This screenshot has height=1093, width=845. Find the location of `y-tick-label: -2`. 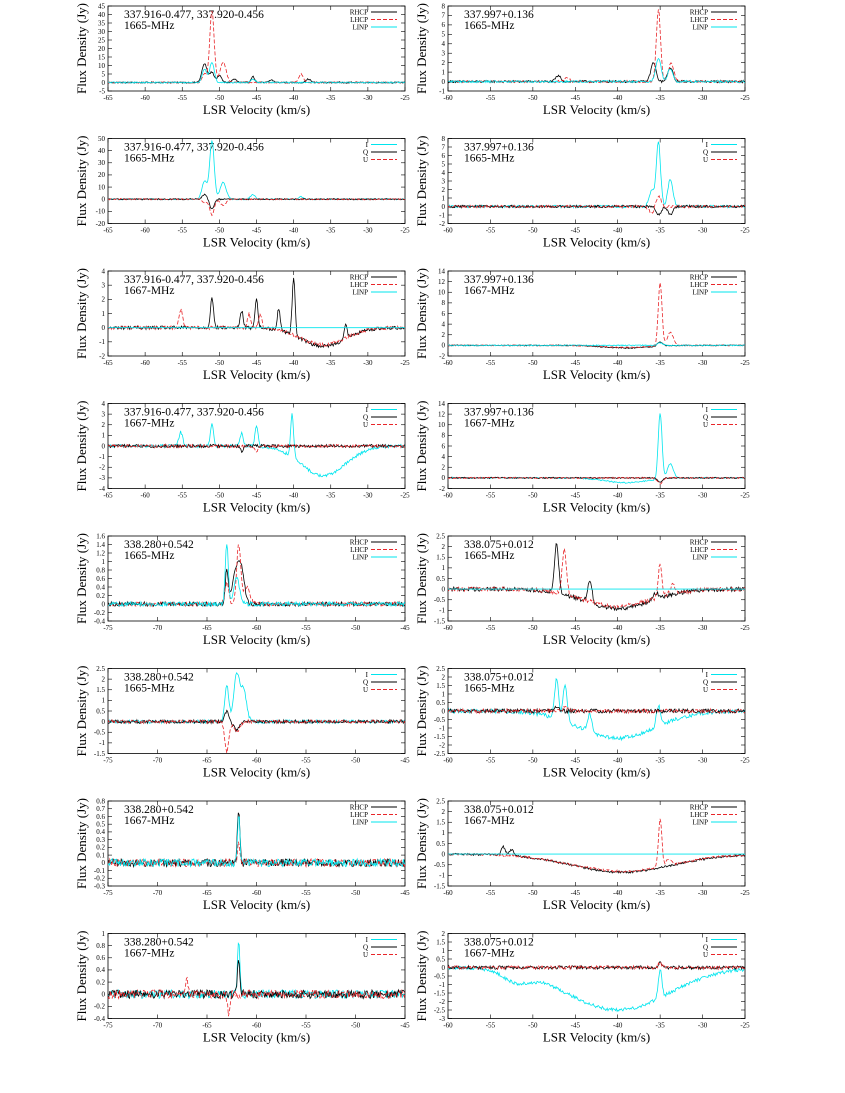

y-tick-label: -2 is located at coordinates (102, 468).